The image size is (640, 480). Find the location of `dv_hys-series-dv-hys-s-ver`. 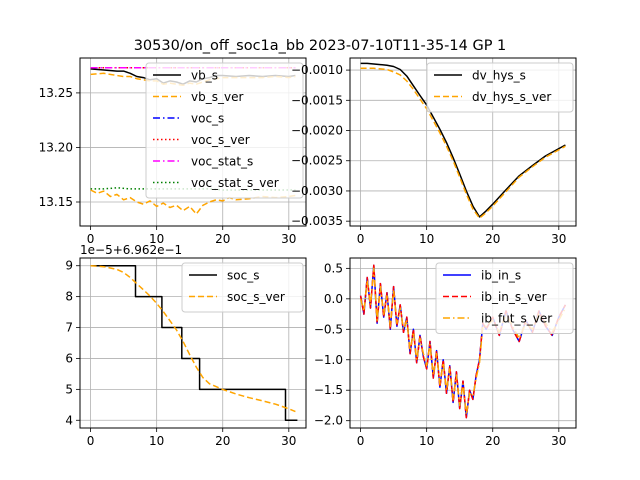

dv_hys-series-dv-hys-s-ver is located at coordinates (463, 143).